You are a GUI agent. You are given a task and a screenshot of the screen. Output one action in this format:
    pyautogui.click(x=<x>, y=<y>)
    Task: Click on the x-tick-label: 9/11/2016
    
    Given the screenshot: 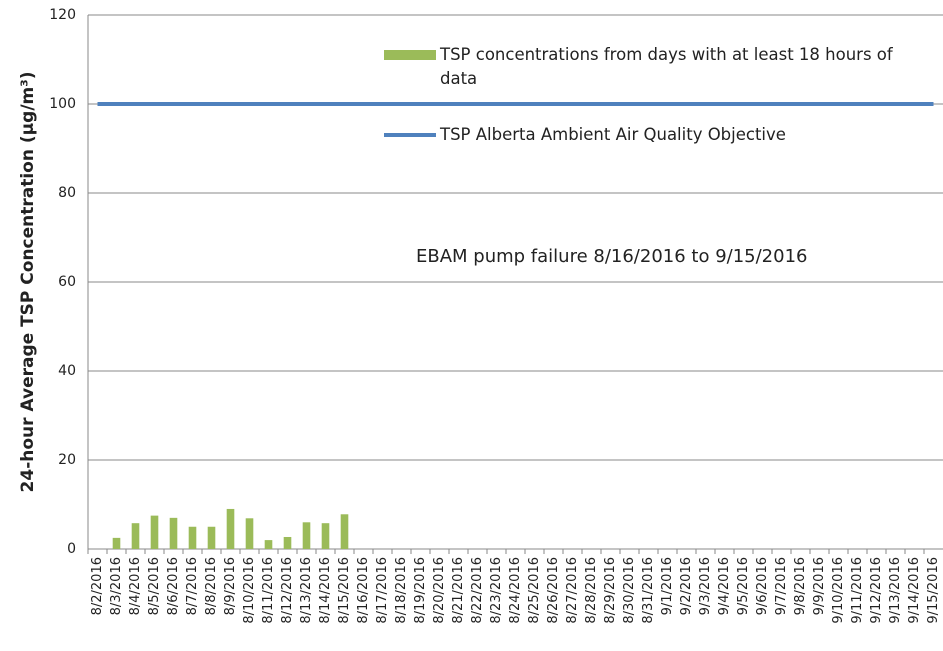 What is the action you would take?
    pyautogui.click(x=857, y=590)
    